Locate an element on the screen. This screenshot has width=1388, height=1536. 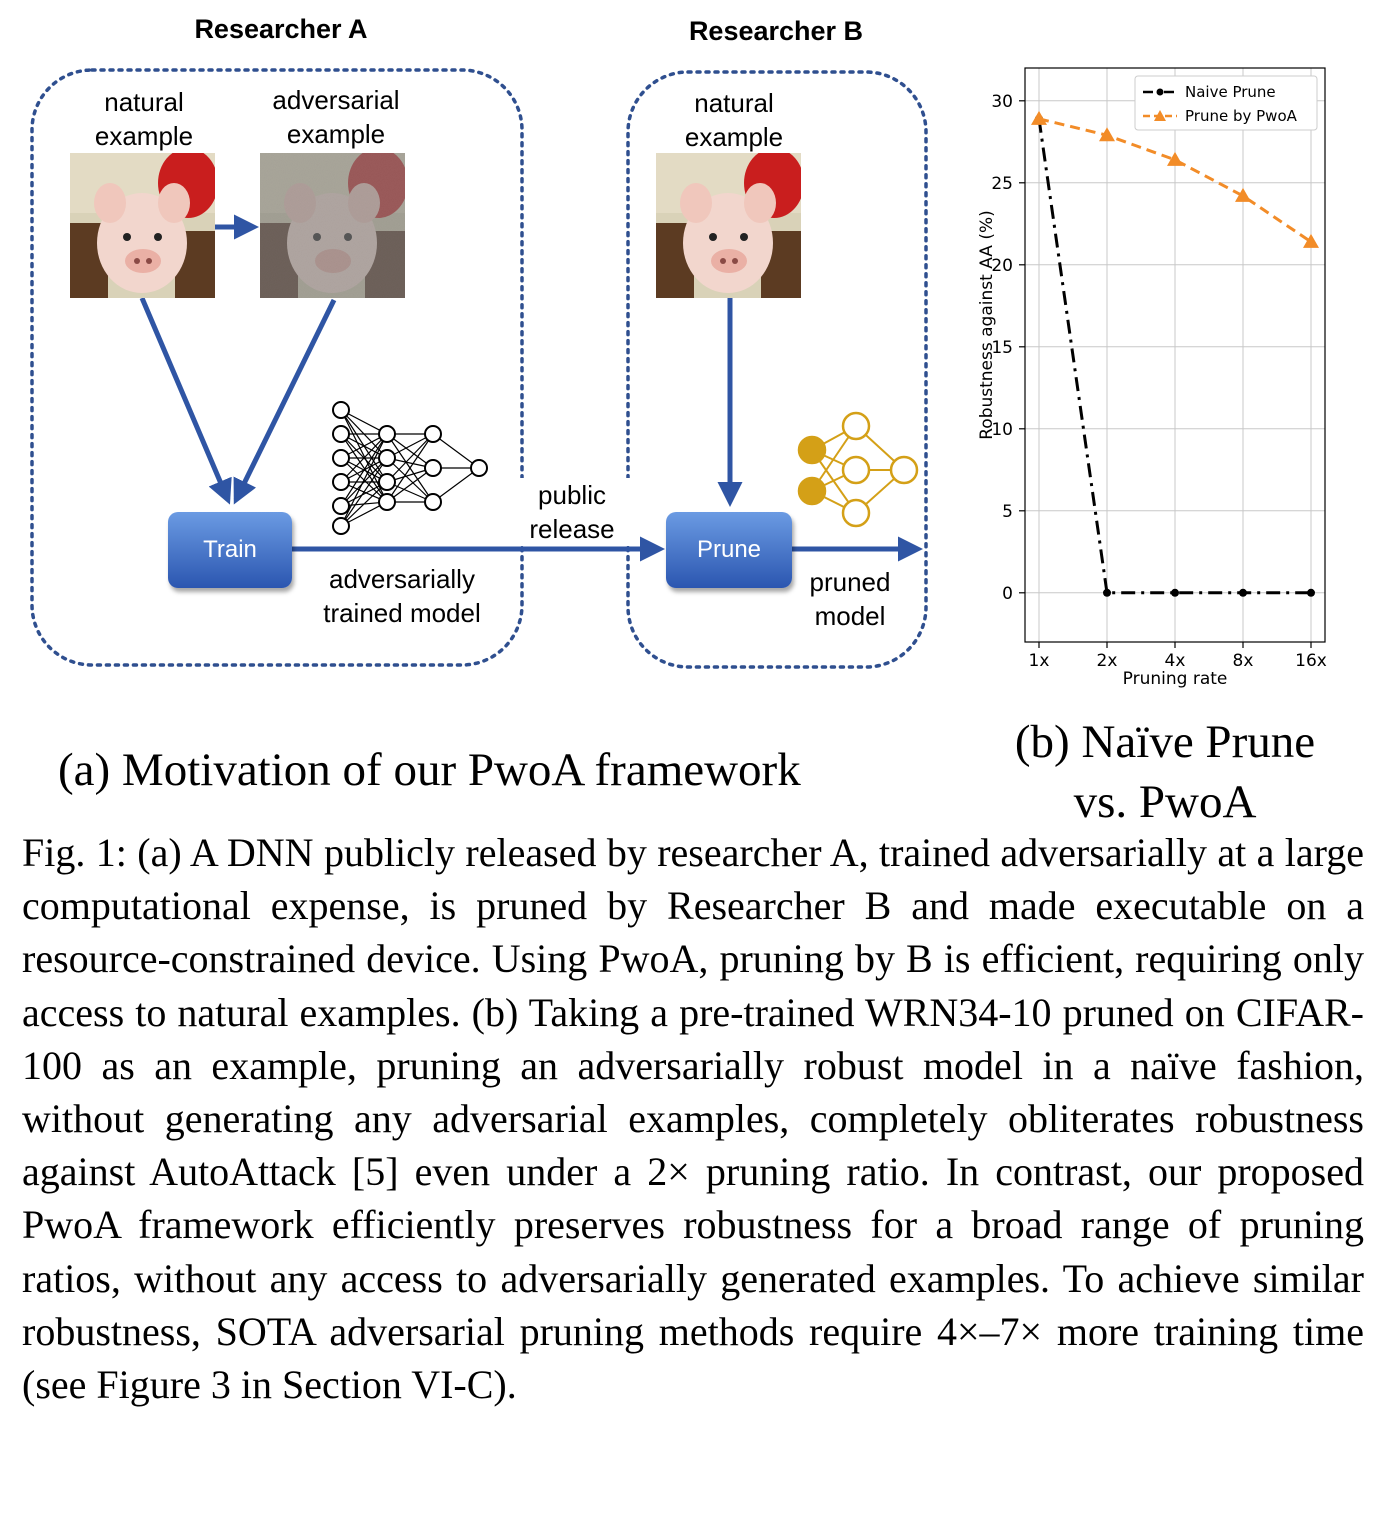
pruned-model-label: pruned model is located at coordinates (850, 599).